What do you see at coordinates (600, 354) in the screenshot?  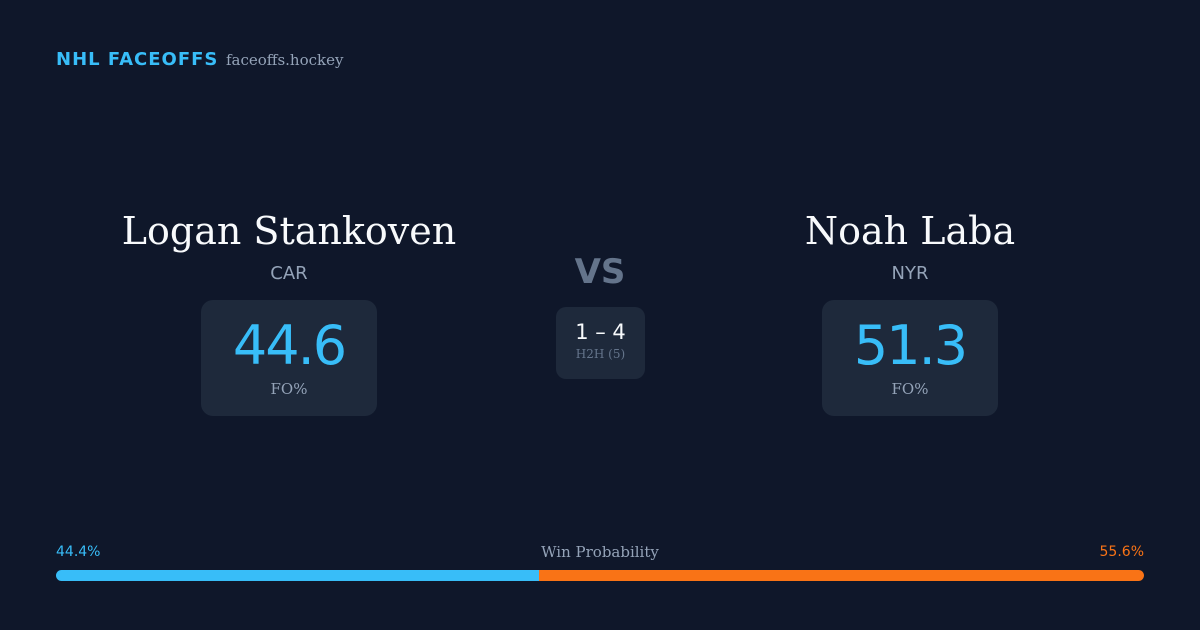 I see `h2h-label: H2H (5)` at bounding box center [600, 354].